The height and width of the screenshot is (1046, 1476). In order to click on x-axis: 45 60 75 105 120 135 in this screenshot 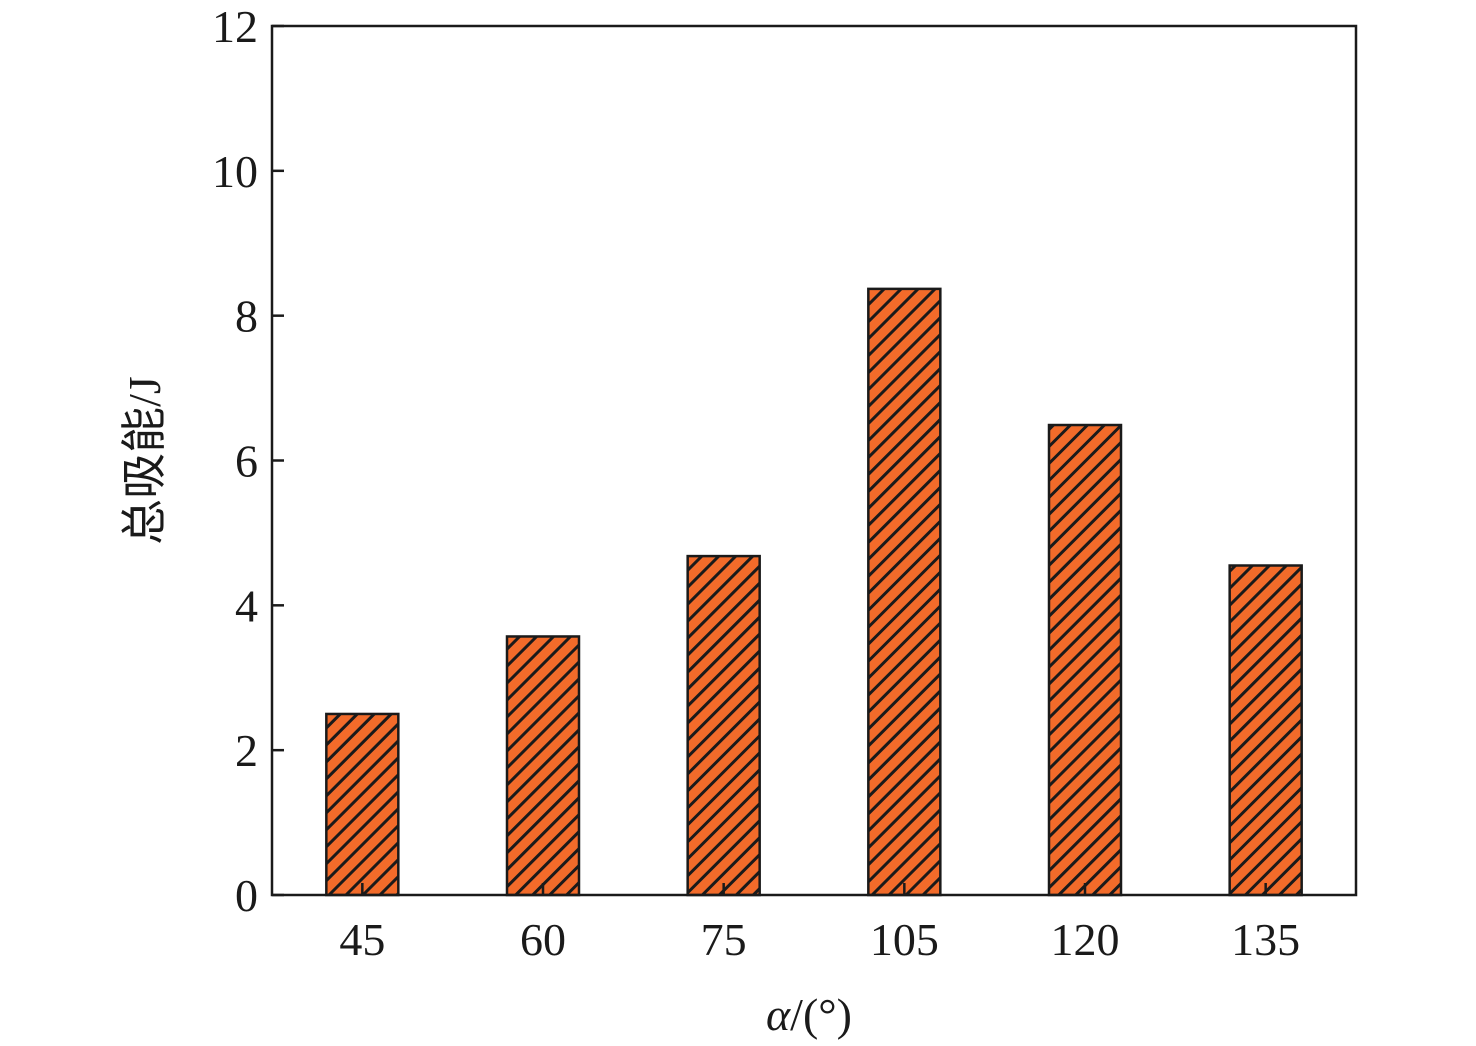, I will do `click(819, 924)`.